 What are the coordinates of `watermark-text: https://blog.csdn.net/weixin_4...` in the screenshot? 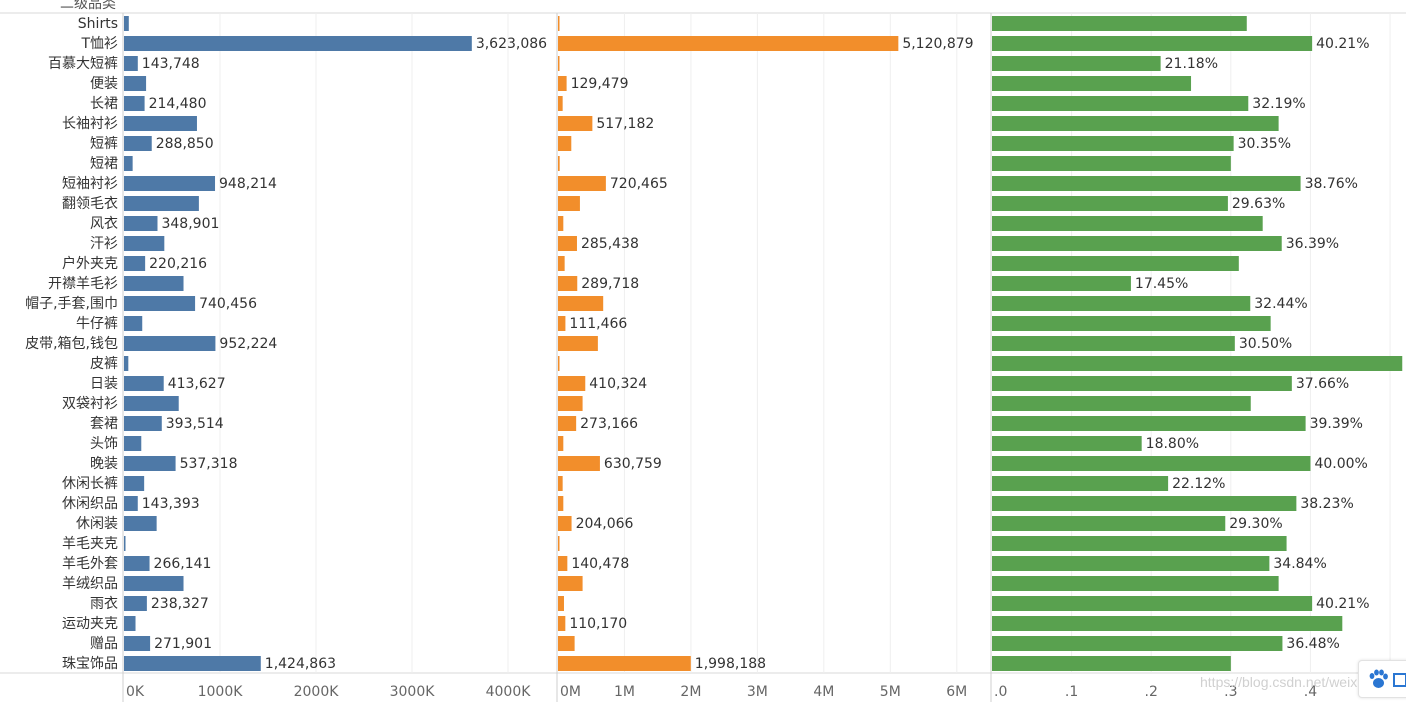 It's located at (1298, 682).